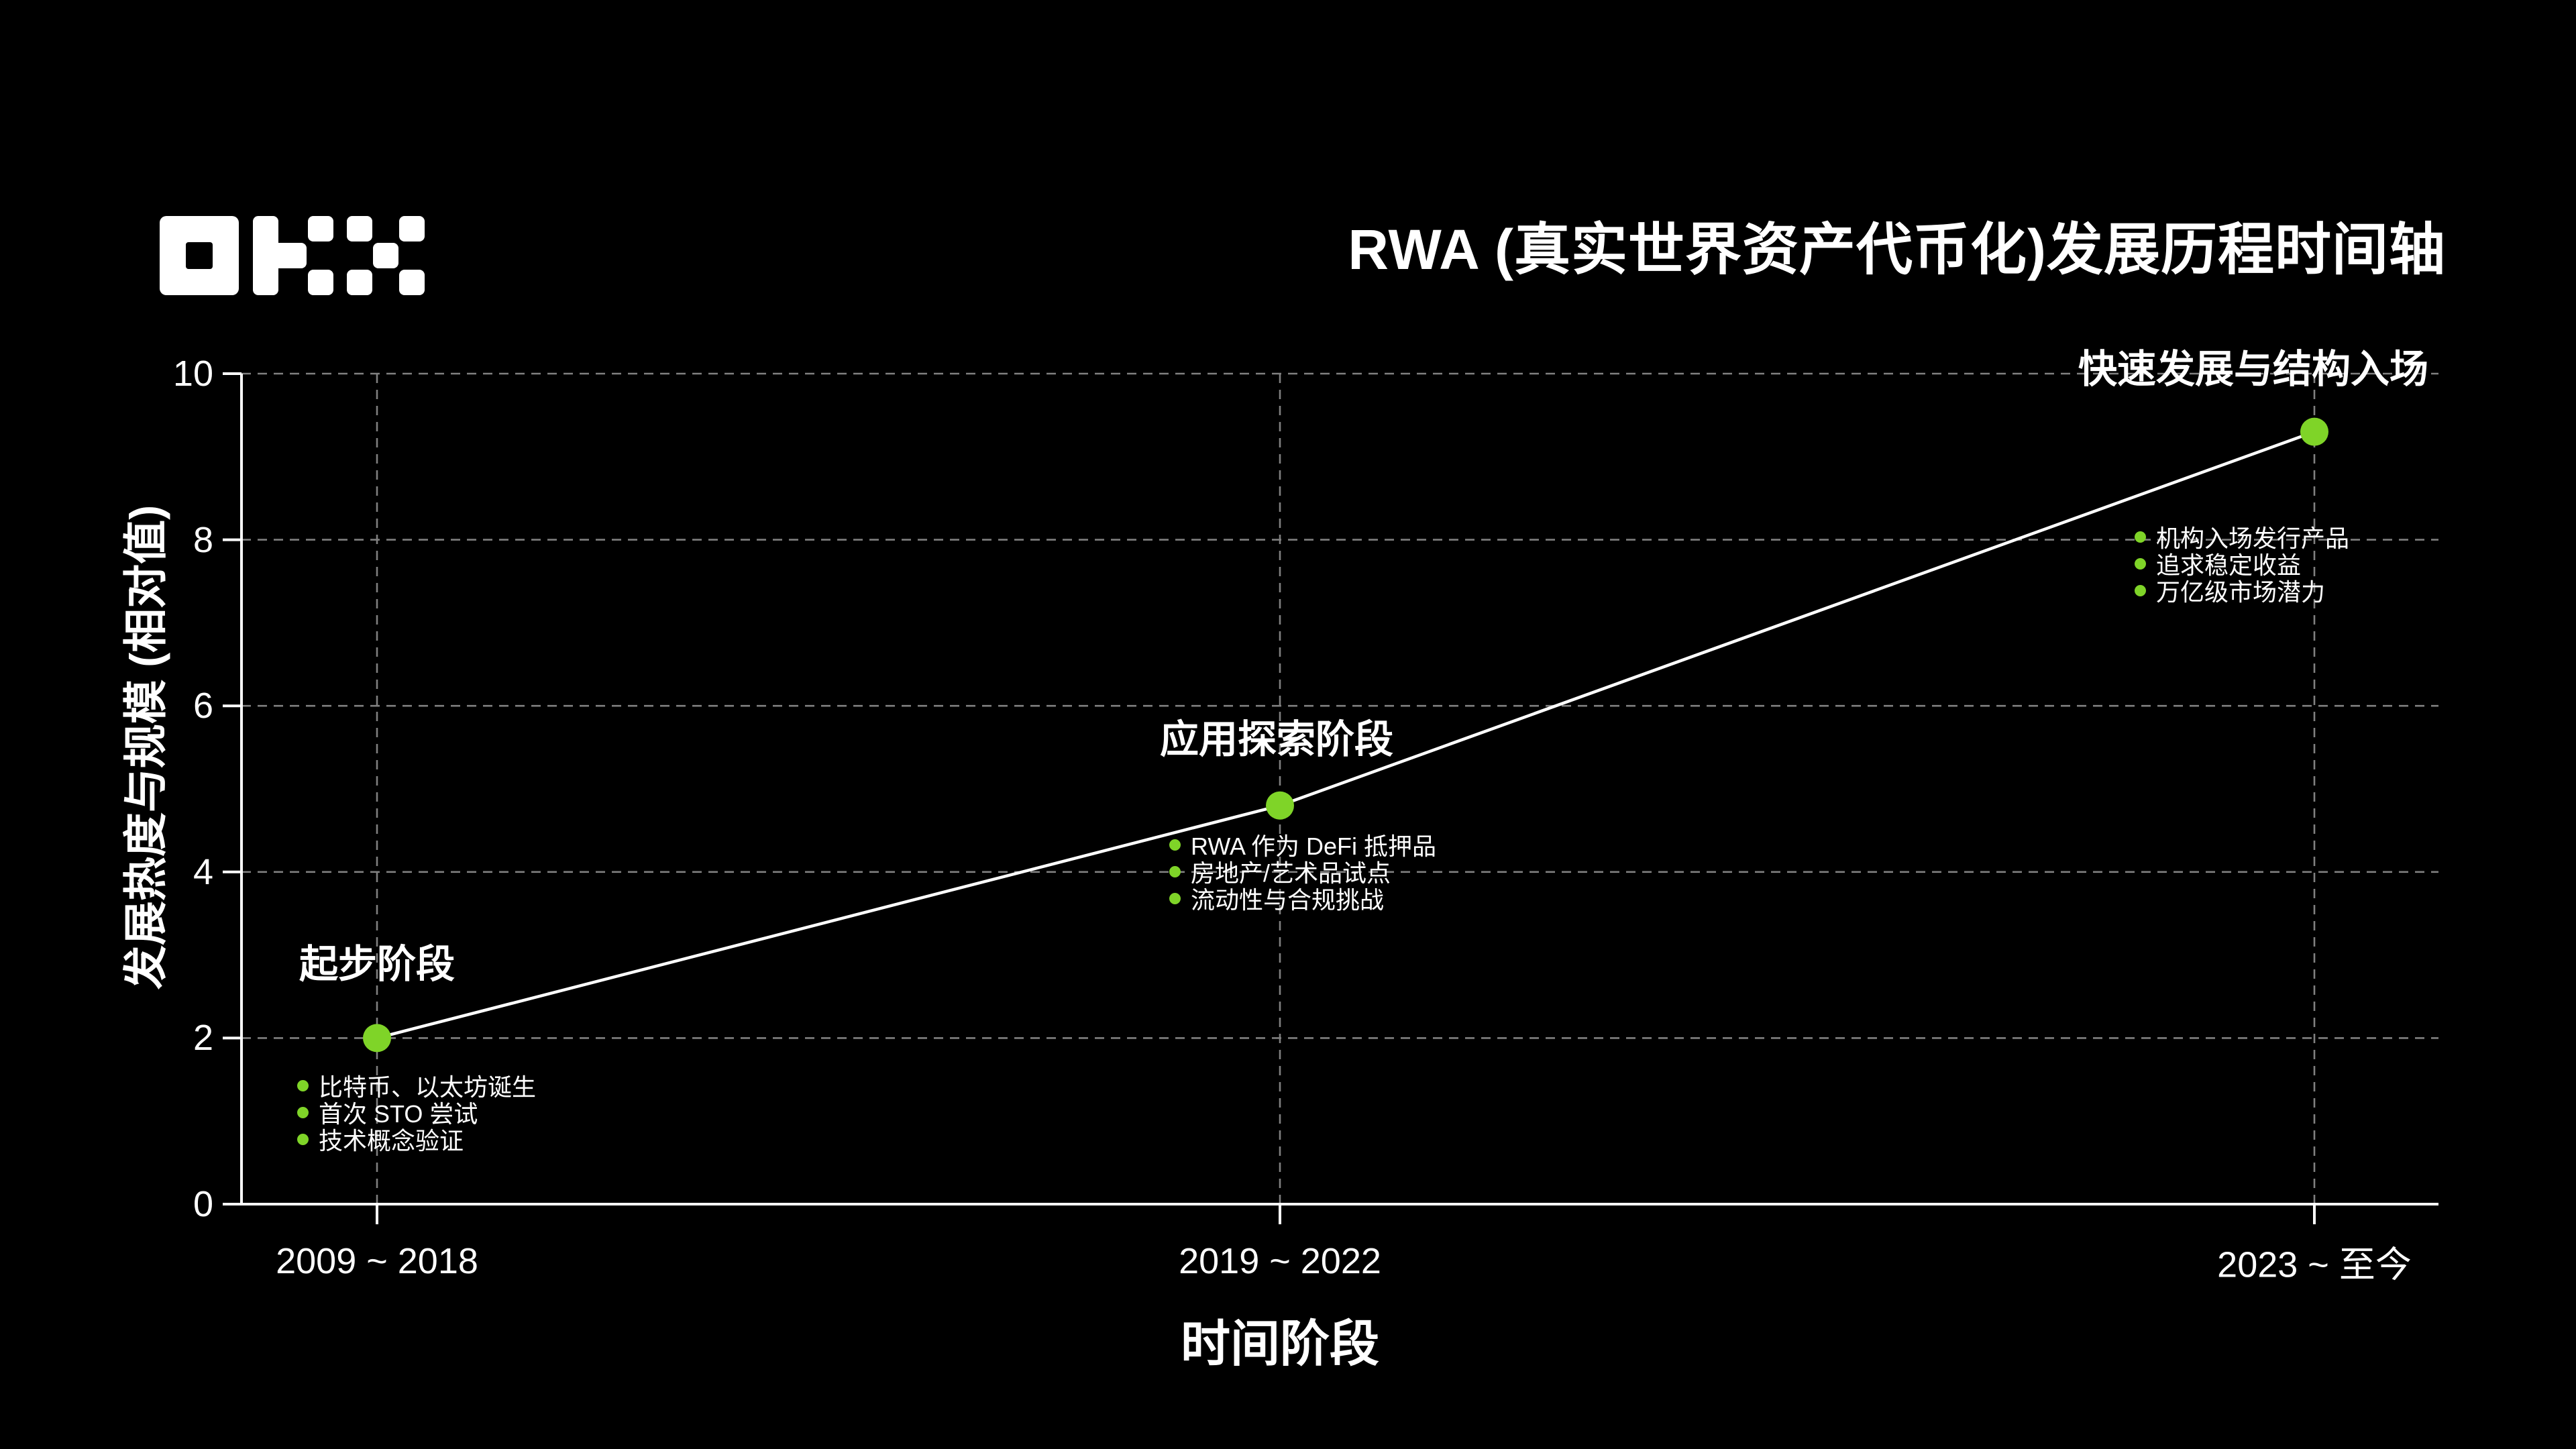 Image resolution: width=2576 pixels, height=1449 pixels. What do you see at coordinates (359, 282) in the screenshot?
I see `logo-x-bl` at bounding box center [359, 282].